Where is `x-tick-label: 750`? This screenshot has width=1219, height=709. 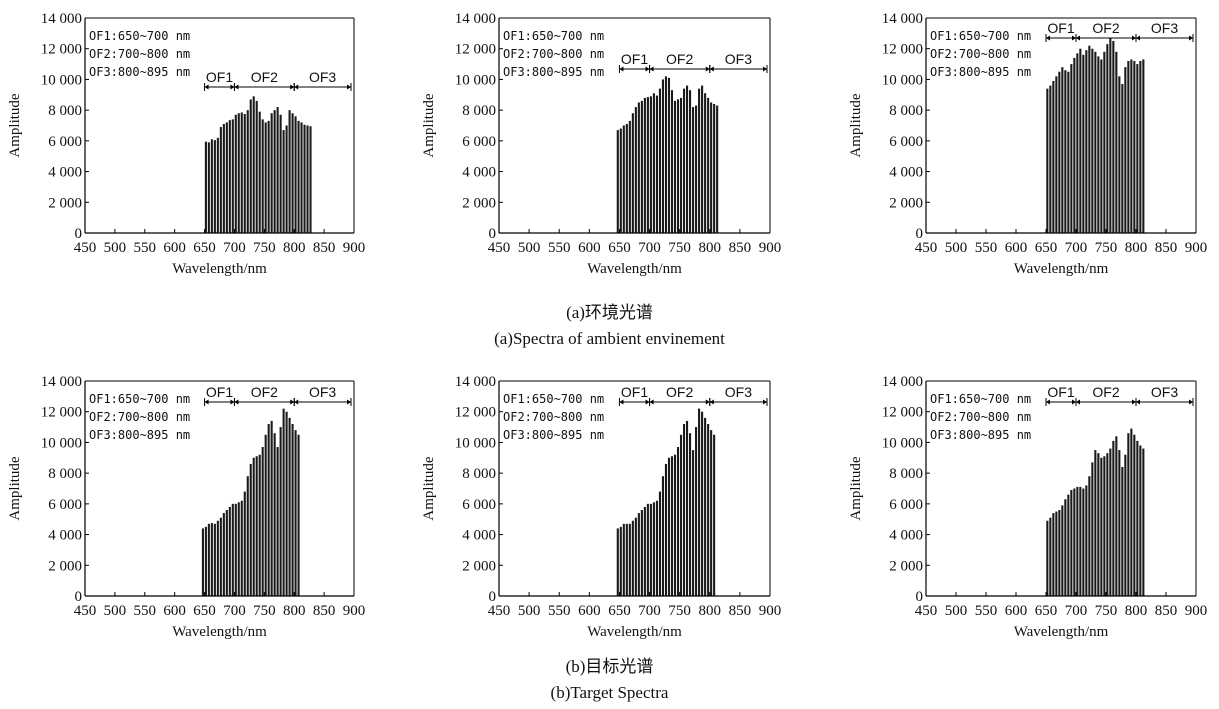
x-tick-label: 750 is located at coordinates (679, 248).